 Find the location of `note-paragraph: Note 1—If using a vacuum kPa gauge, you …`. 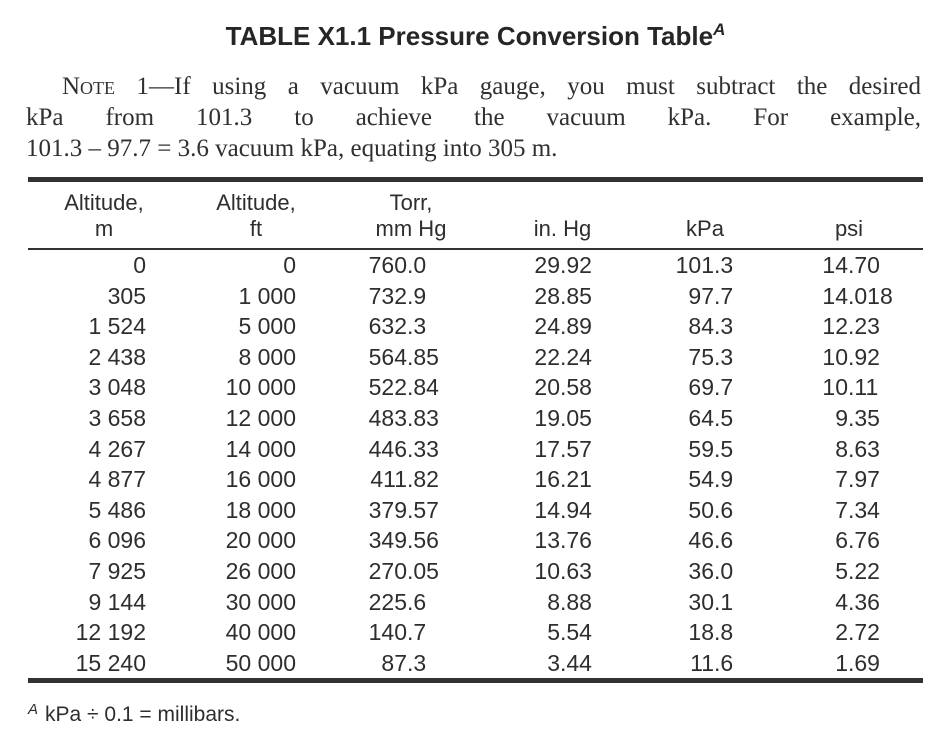

note-paragraph: Note 1—If using a vacuum kPa gauge, you … is located at coordinates (473, 117).